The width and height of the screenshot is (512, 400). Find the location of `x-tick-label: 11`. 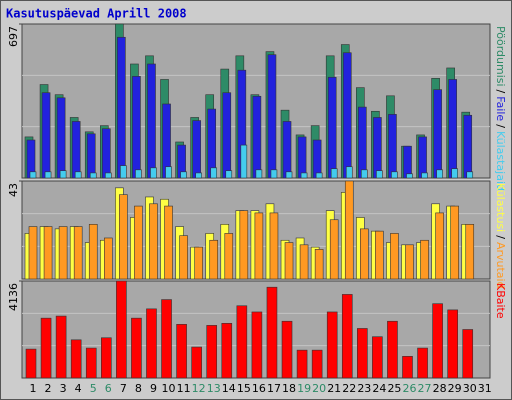

x-tick-label: 11 is located at coordinates (184, 388).